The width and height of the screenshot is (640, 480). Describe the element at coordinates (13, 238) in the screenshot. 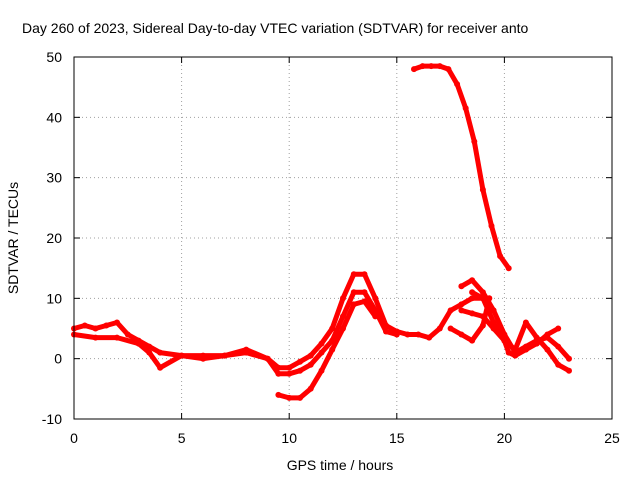

I see `y-axis-label: SDTVAR / TECUs` at that location.